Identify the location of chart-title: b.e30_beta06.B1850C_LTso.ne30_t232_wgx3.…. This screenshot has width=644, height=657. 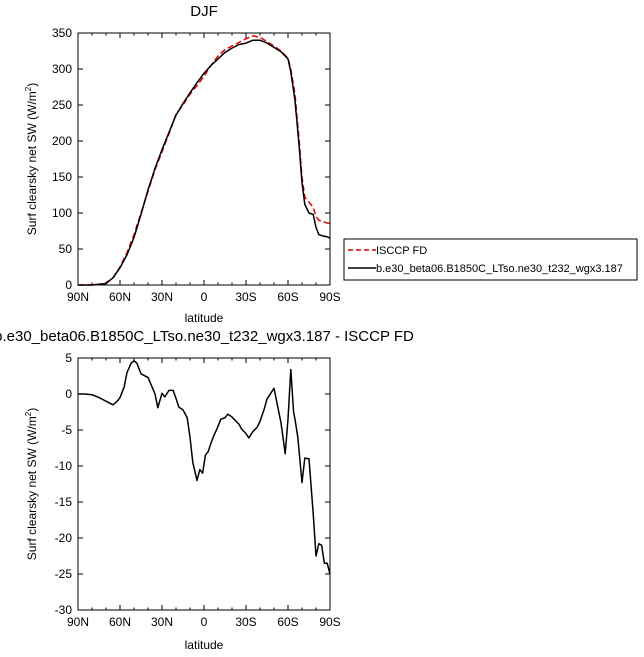
(207, 336).